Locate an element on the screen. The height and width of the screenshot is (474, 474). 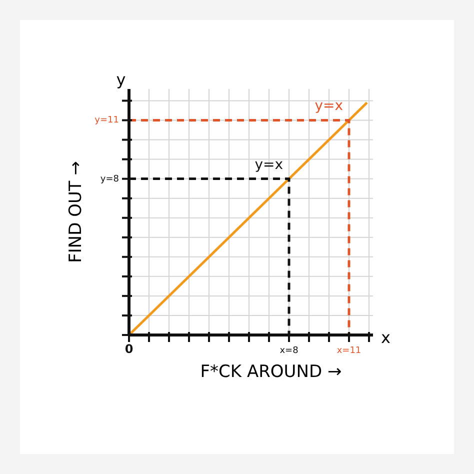
y-axis-title: FIND OUT → is located at coordinates (76, 212).